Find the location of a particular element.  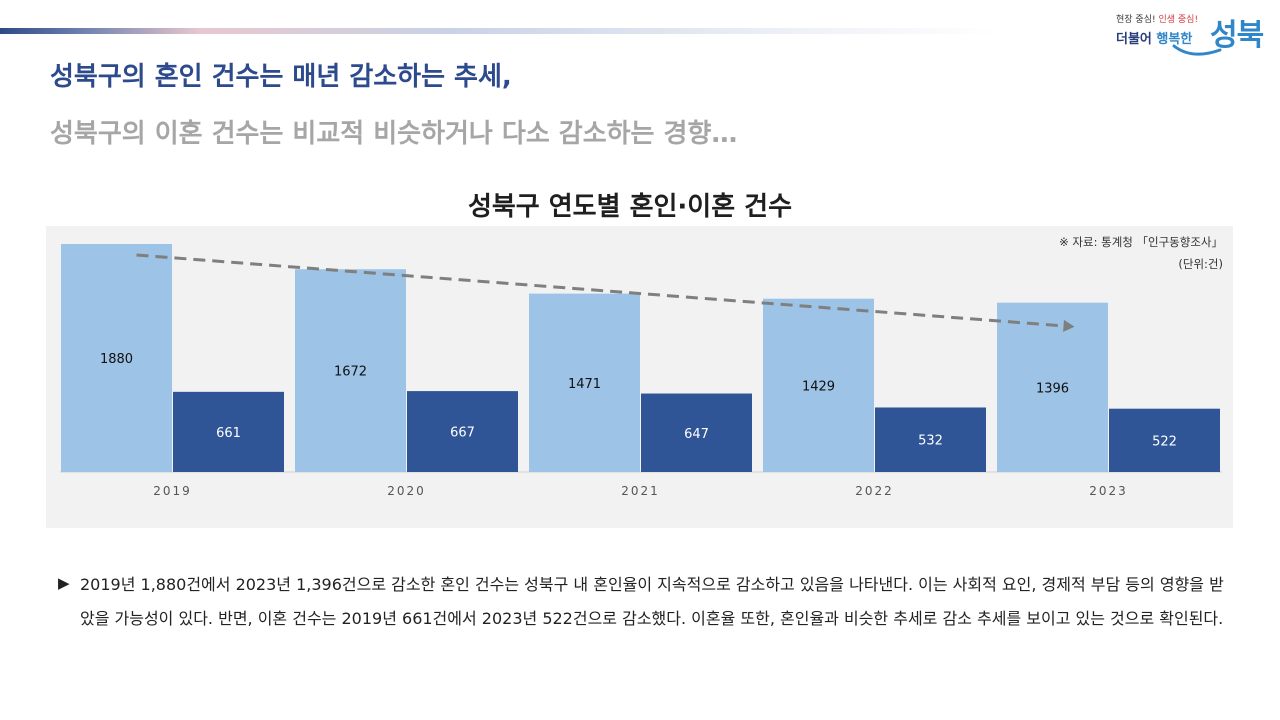

trend-line is located at coordinates (602, 290).